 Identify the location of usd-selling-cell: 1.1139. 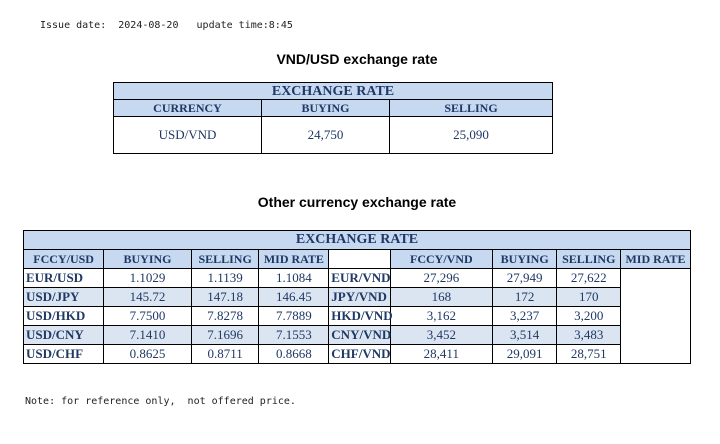
(225, 278).